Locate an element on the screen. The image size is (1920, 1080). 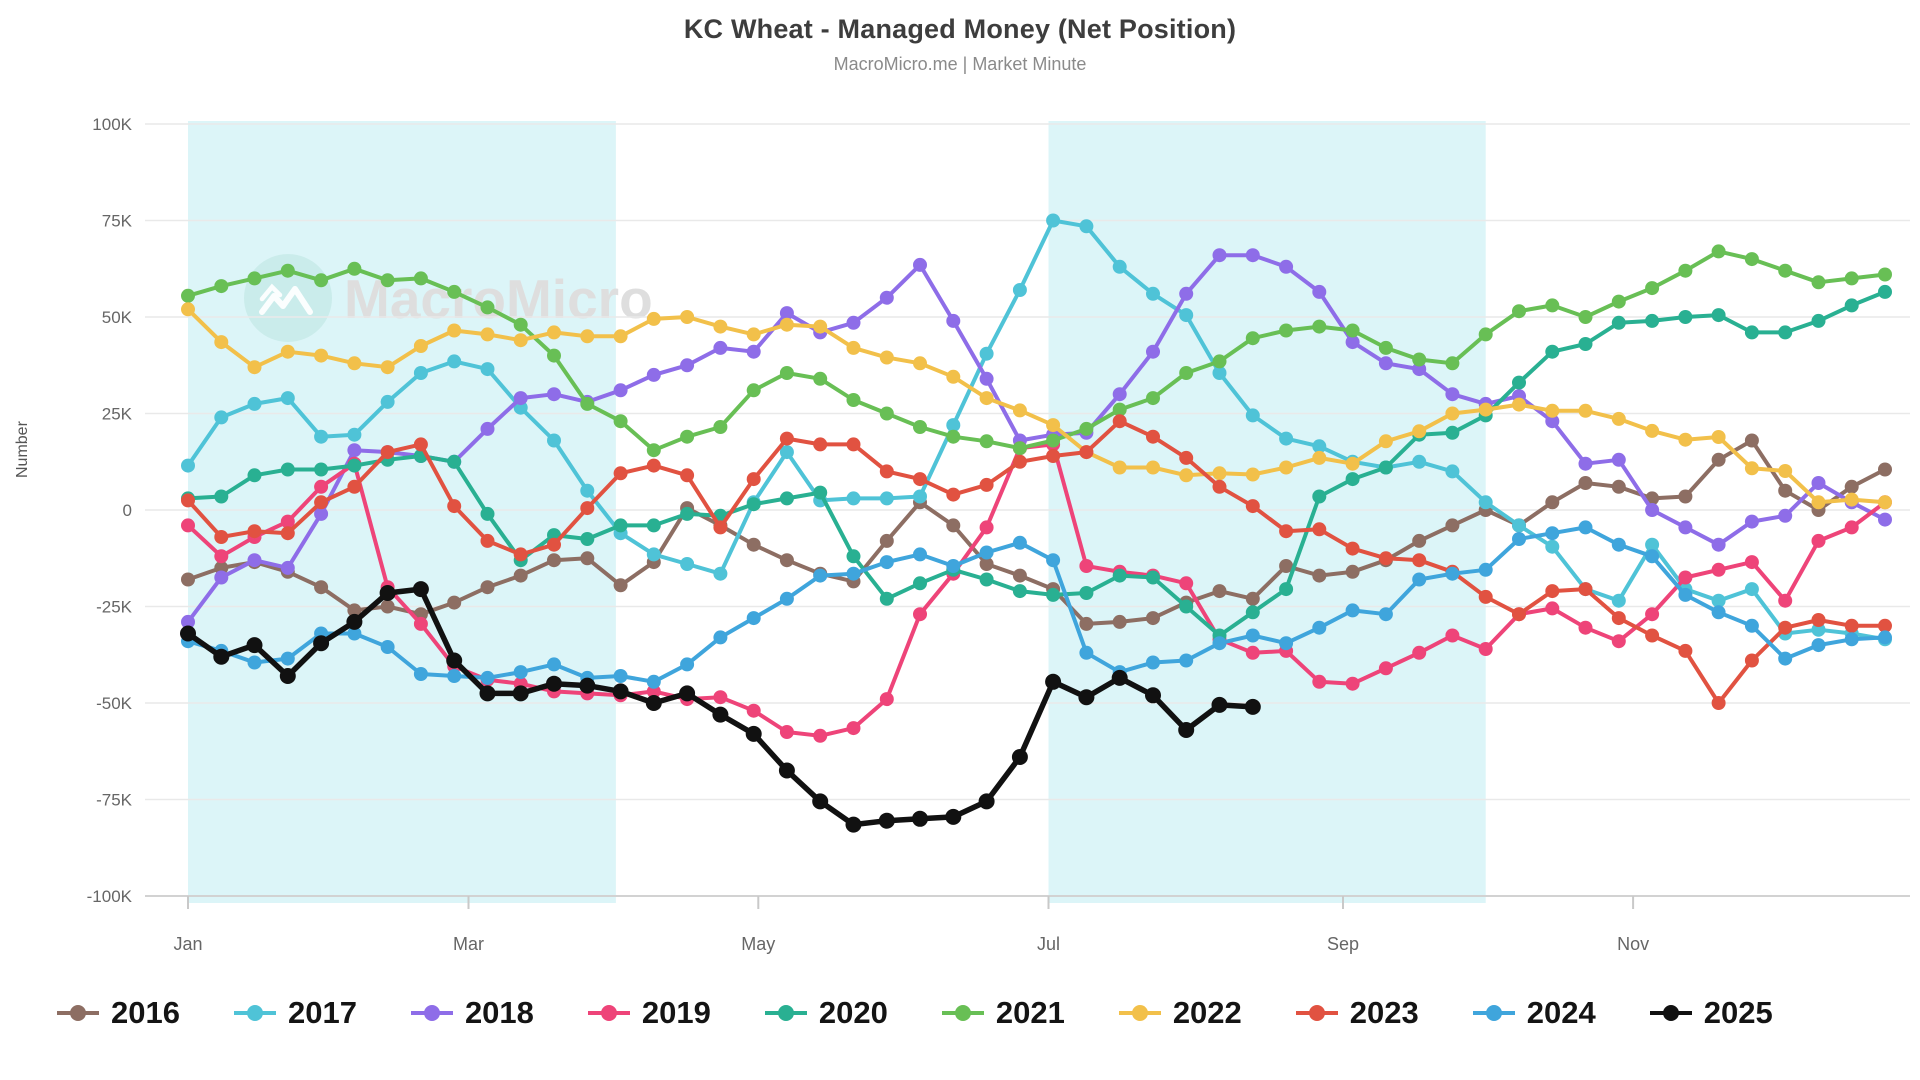
series-2025 is located at coordinates (720, 707).